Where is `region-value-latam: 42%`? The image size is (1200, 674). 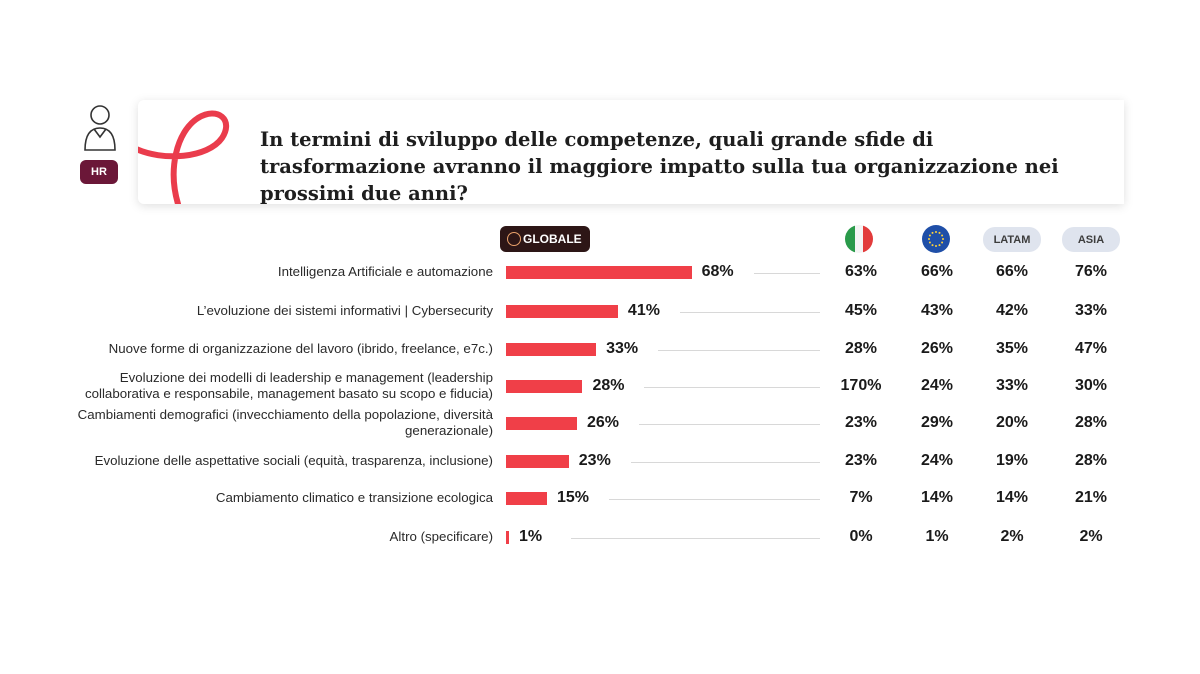 region-value-latam: 42% is located at coordinates (1012, 310).